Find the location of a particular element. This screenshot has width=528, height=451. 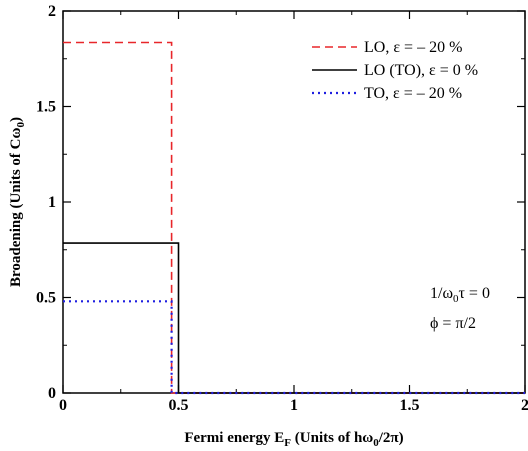

x-tick-label: 2 is located at coordinates (524, 405).